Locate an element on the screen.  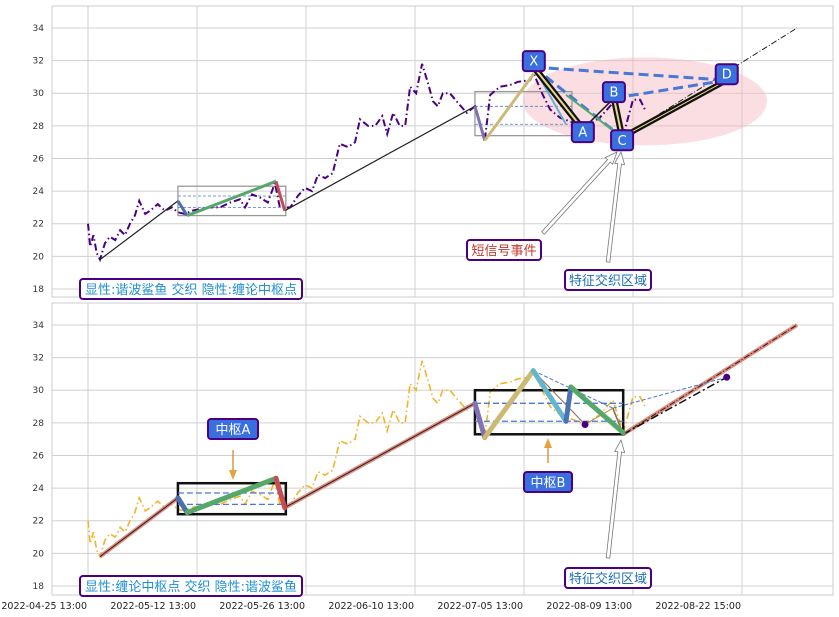
segment-purple is located at coordinates (480, 123).